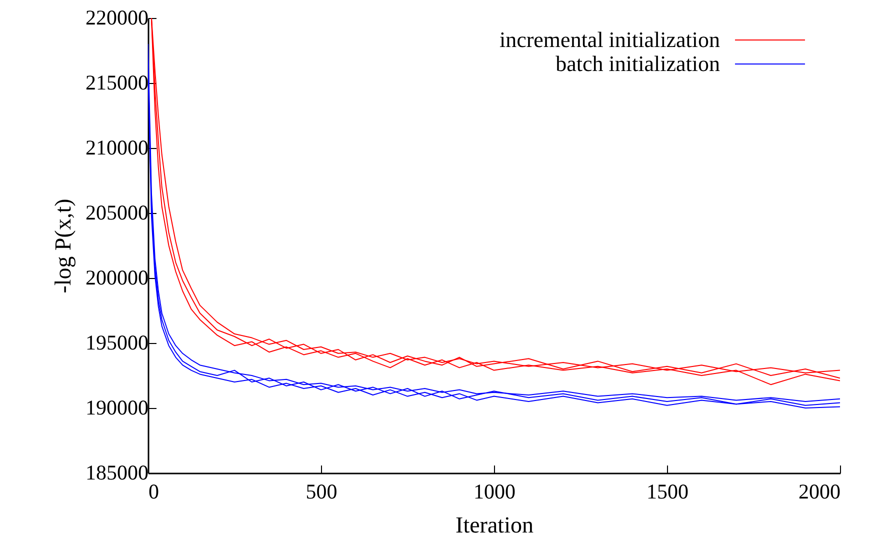 This screenshot has height=551, width=872. I want to click on y-axis-title: -log P(x,t), so click(63, 246).